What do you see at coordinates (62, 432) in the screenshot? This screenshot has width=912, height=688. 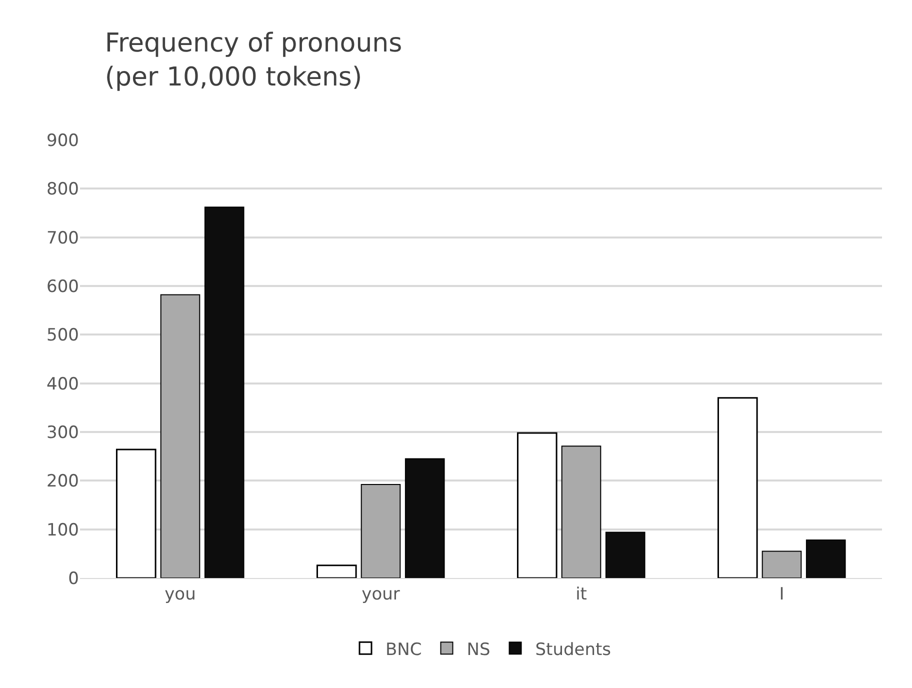 I see `y-tick-label: 300` at bounding box center [62, 432].